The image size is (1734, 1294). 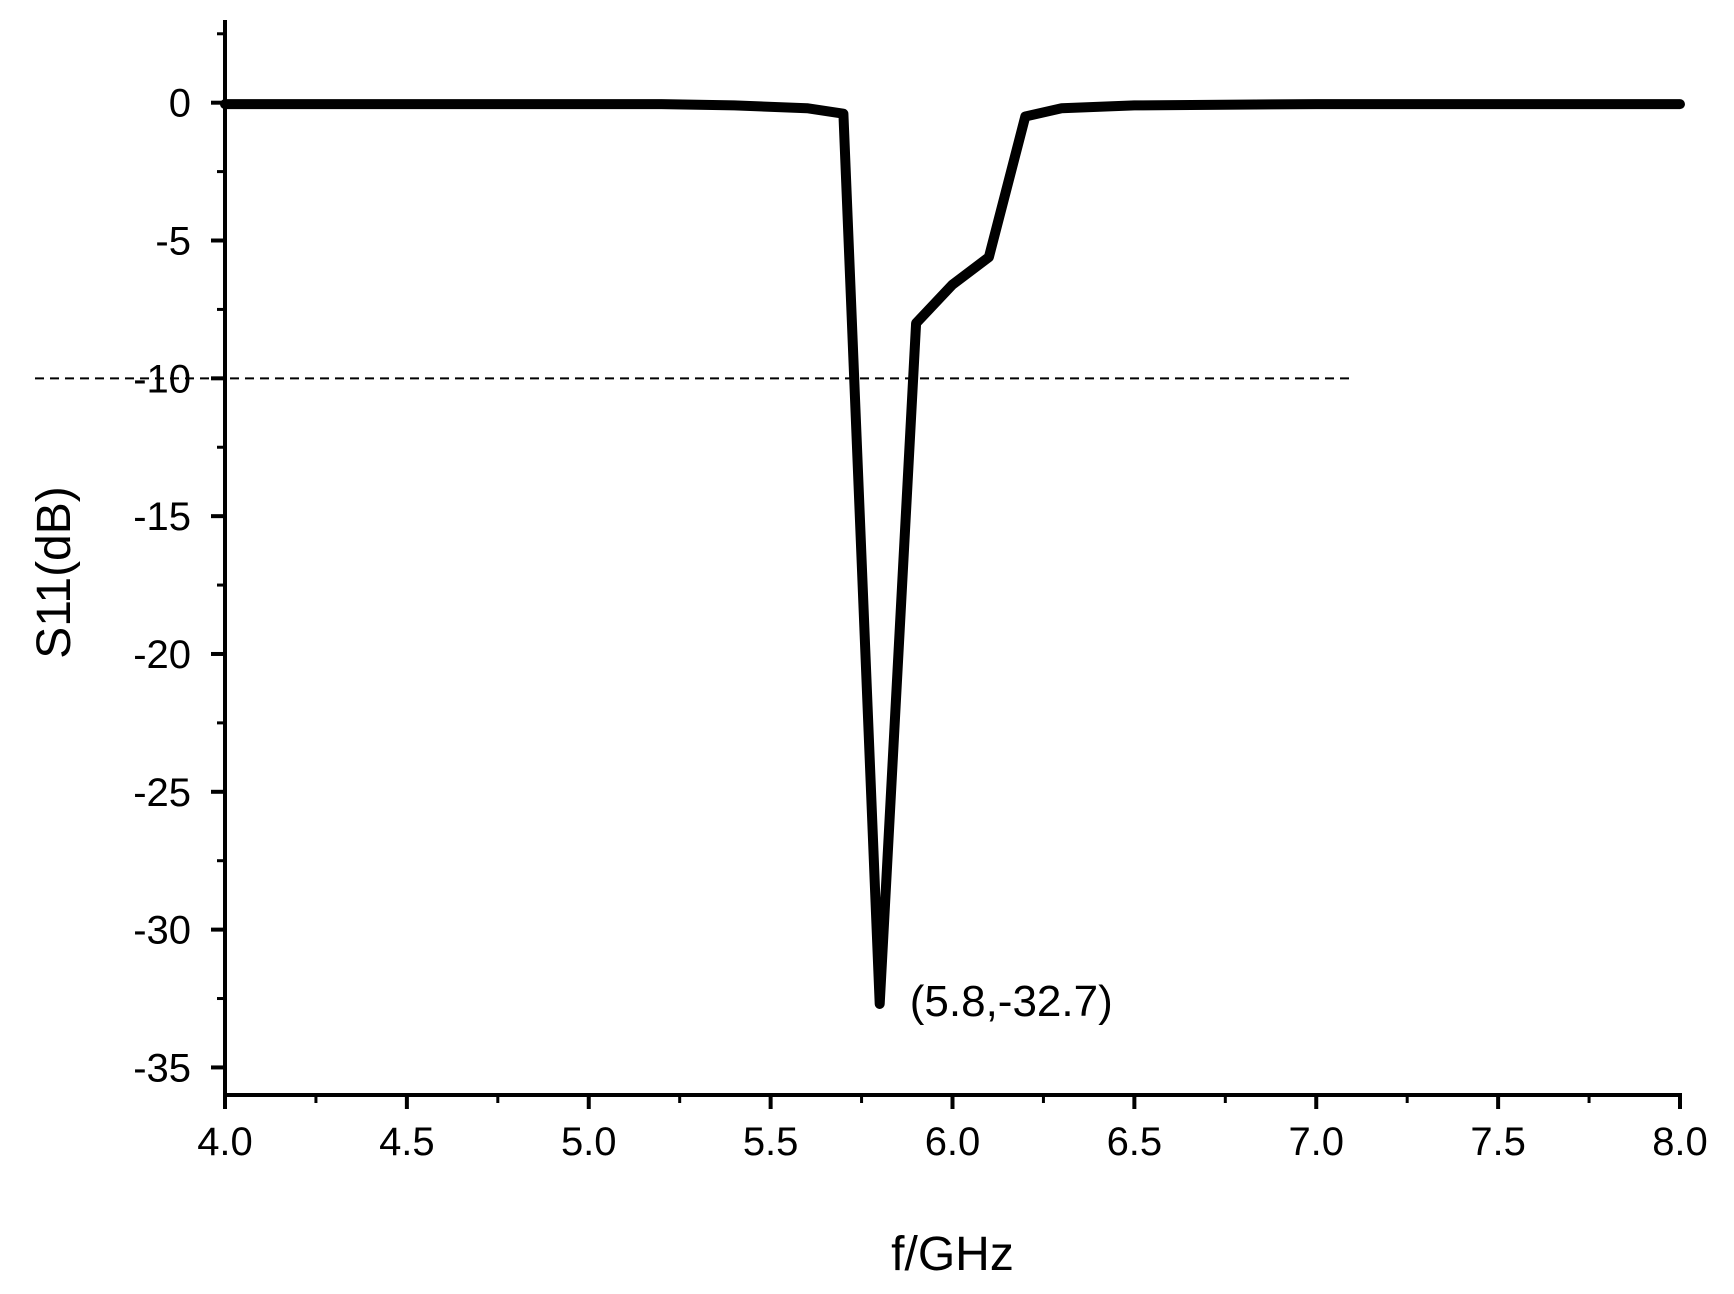 What do you see at coordinates (589, 1142) in the screenshot?
I see `x-tick-label: 5.0` at bounding box center [589, 1142].